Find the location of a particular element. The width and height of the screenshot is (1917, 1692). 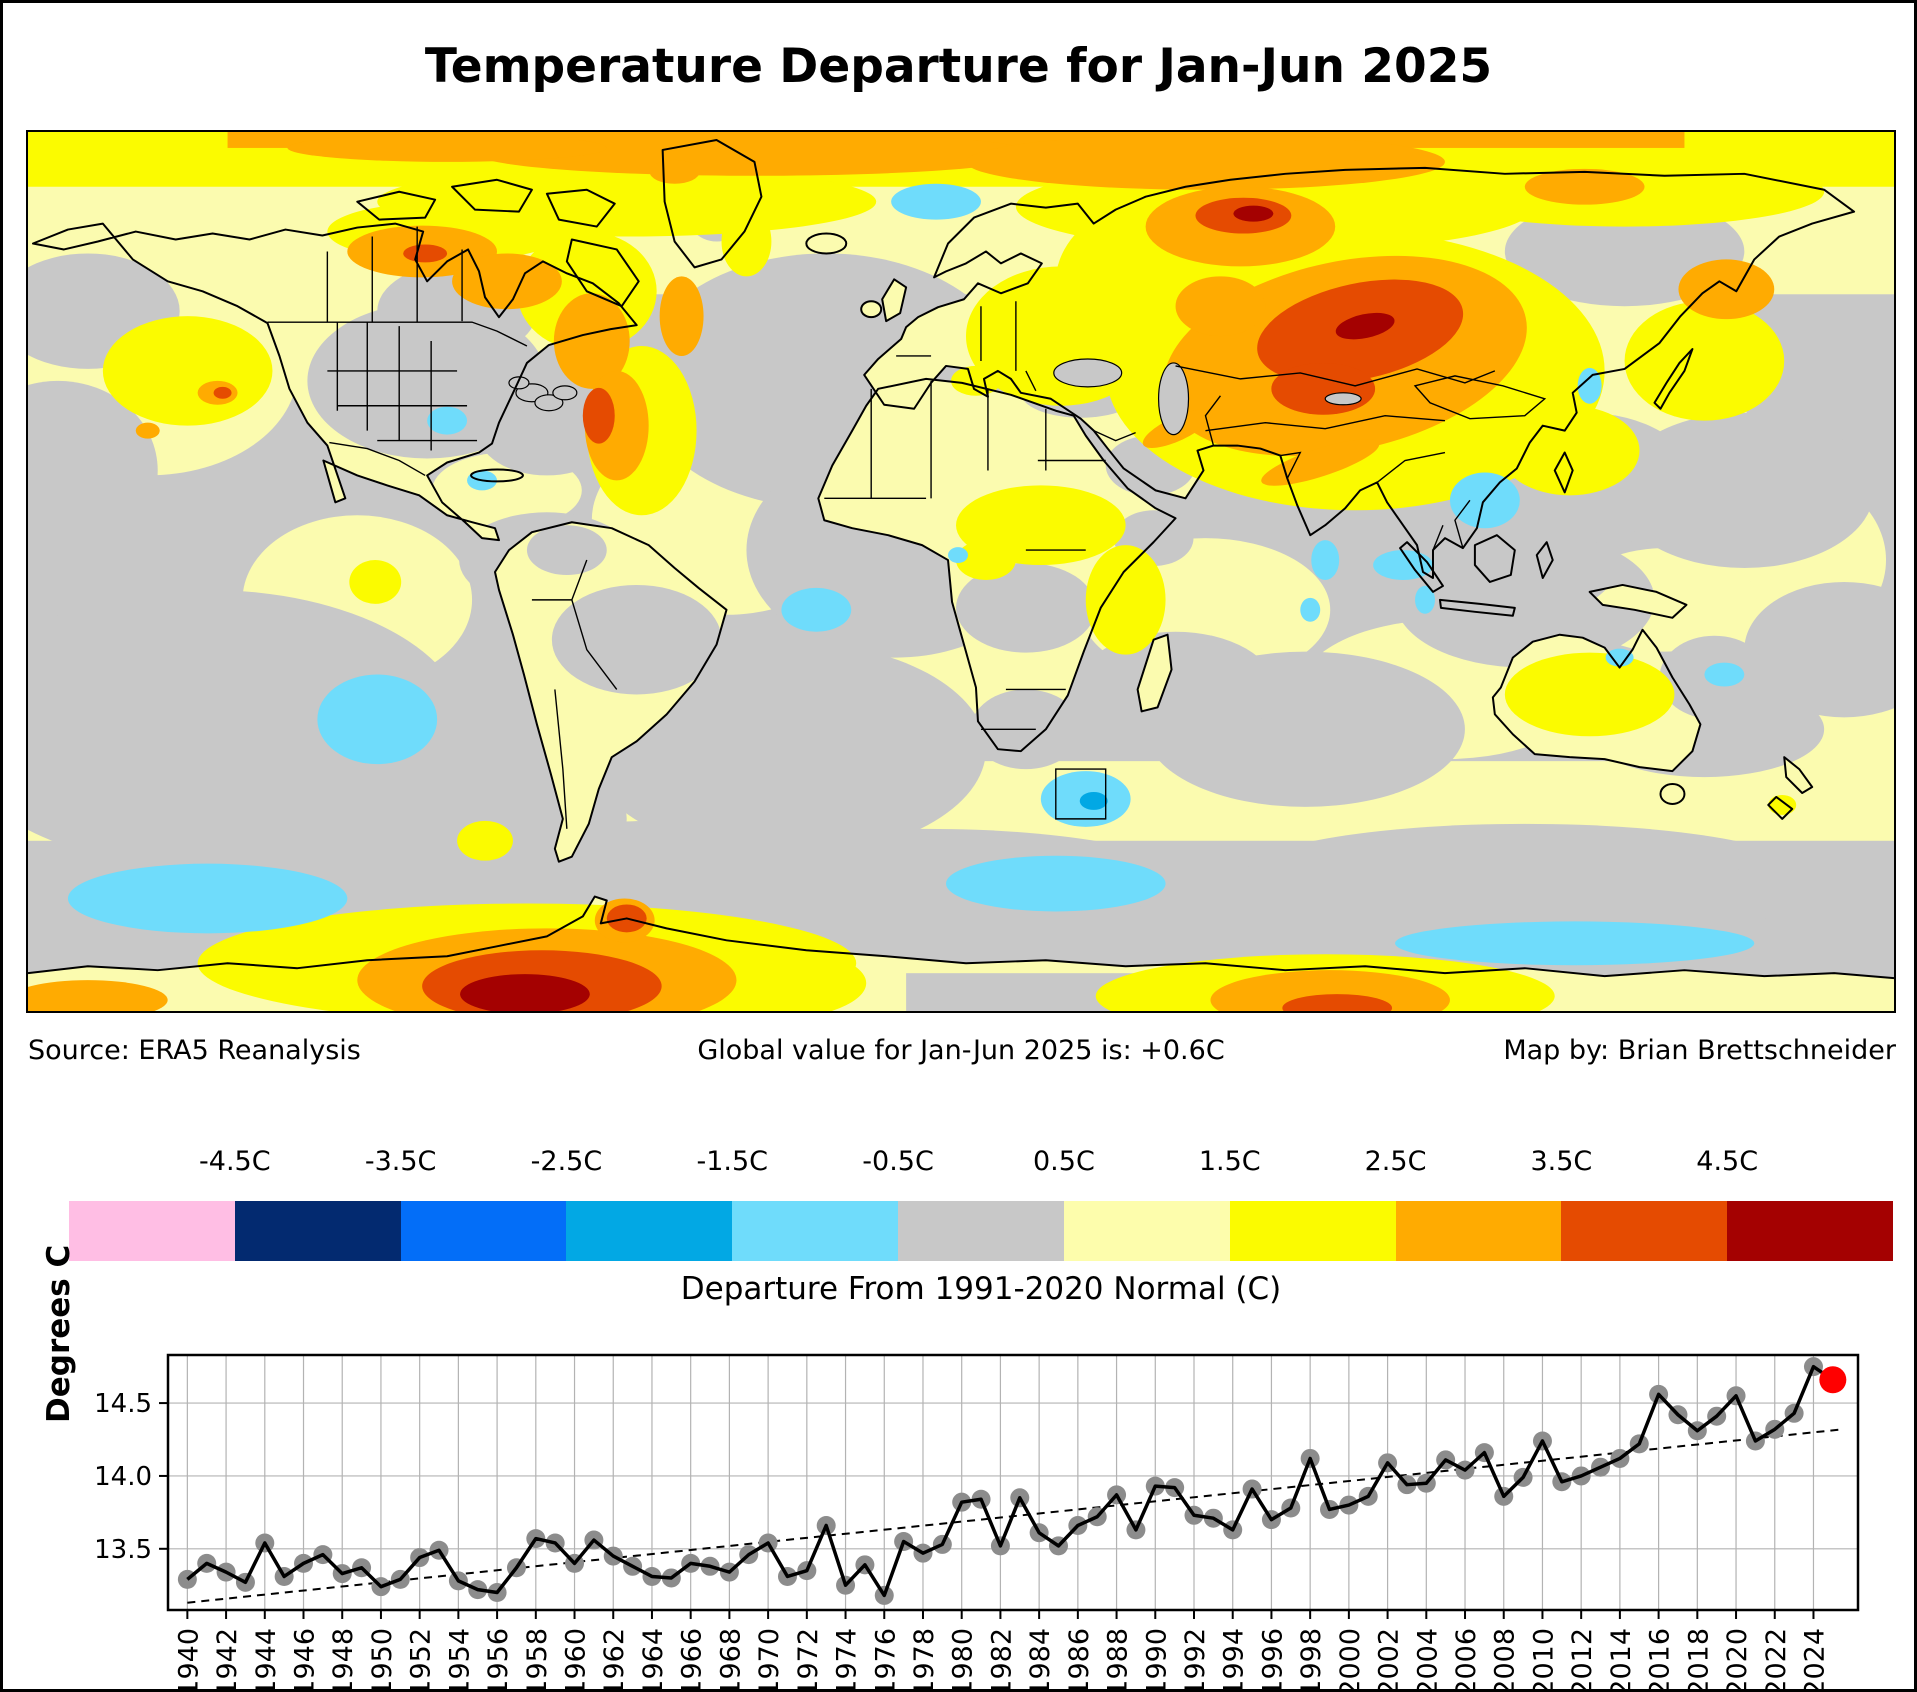

colorbar-tick-label: -4.5C is located at coordinates (235, 1161).